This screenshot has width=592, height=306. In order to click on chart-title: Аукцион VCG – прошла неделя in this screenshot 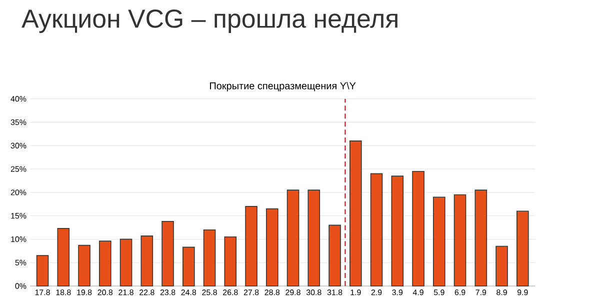, I will do `click(210, 21)`.